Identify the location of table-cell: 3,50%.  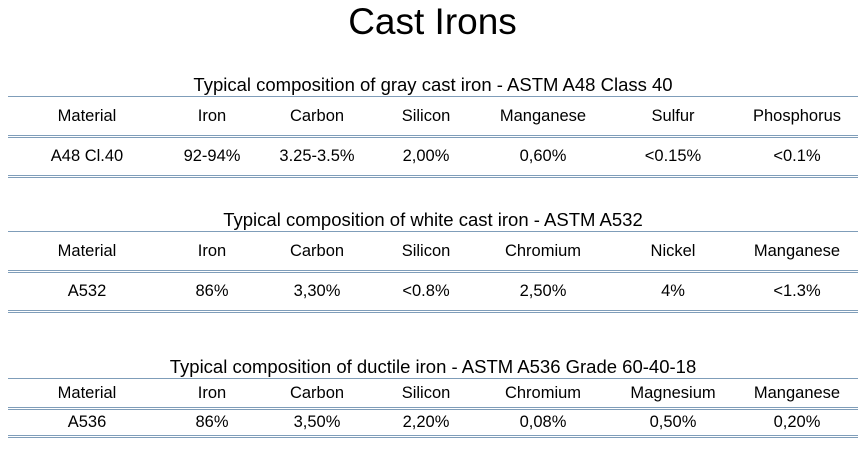
(317, 422).